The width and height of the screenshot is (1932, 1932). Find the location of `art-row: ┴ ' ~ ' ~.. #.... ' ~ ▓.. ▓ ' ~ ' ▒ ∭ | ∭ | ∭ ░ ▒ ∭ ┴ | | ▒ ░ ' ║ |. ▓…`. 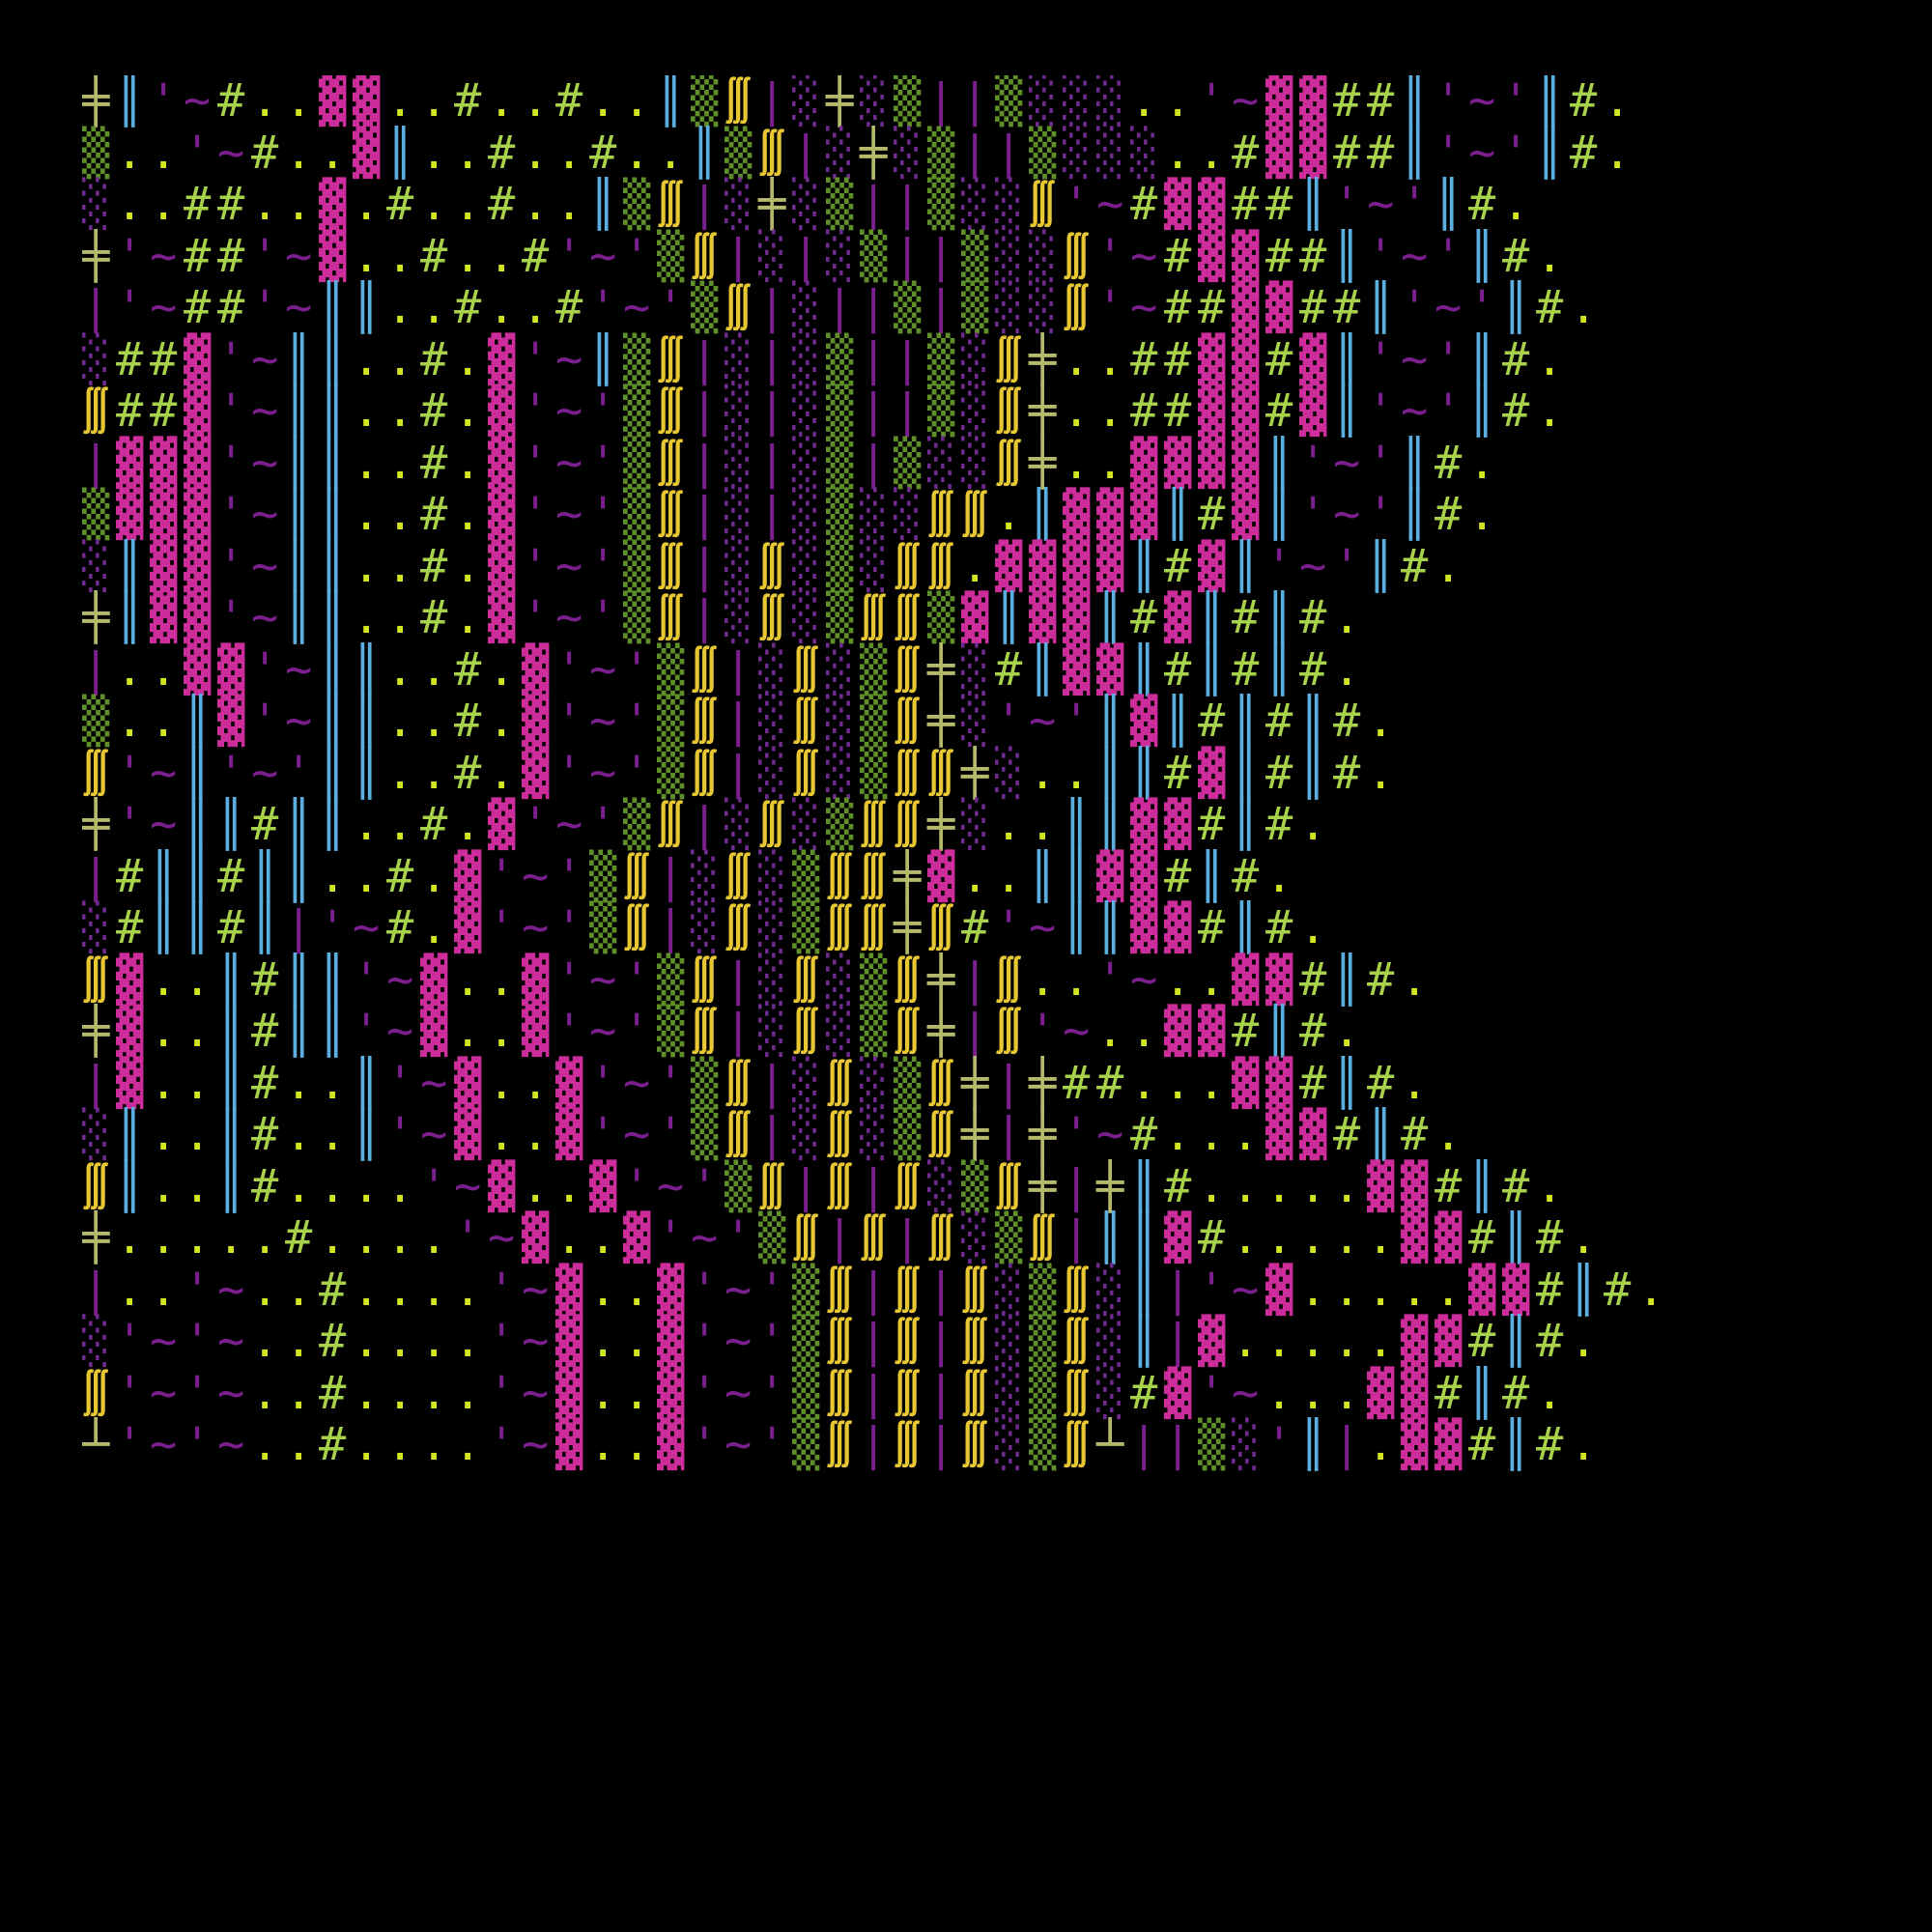

art-row: ┴ ' ~ ' ~.. #.... ' ~ ▓.. ▓ ' ~ ' ▒ ∭ | ∭ | ∭ ░ ▒ ∭ ┴ | | ▒ ░ ' ║ |. ▓… is located at coordinates (966, 1445).